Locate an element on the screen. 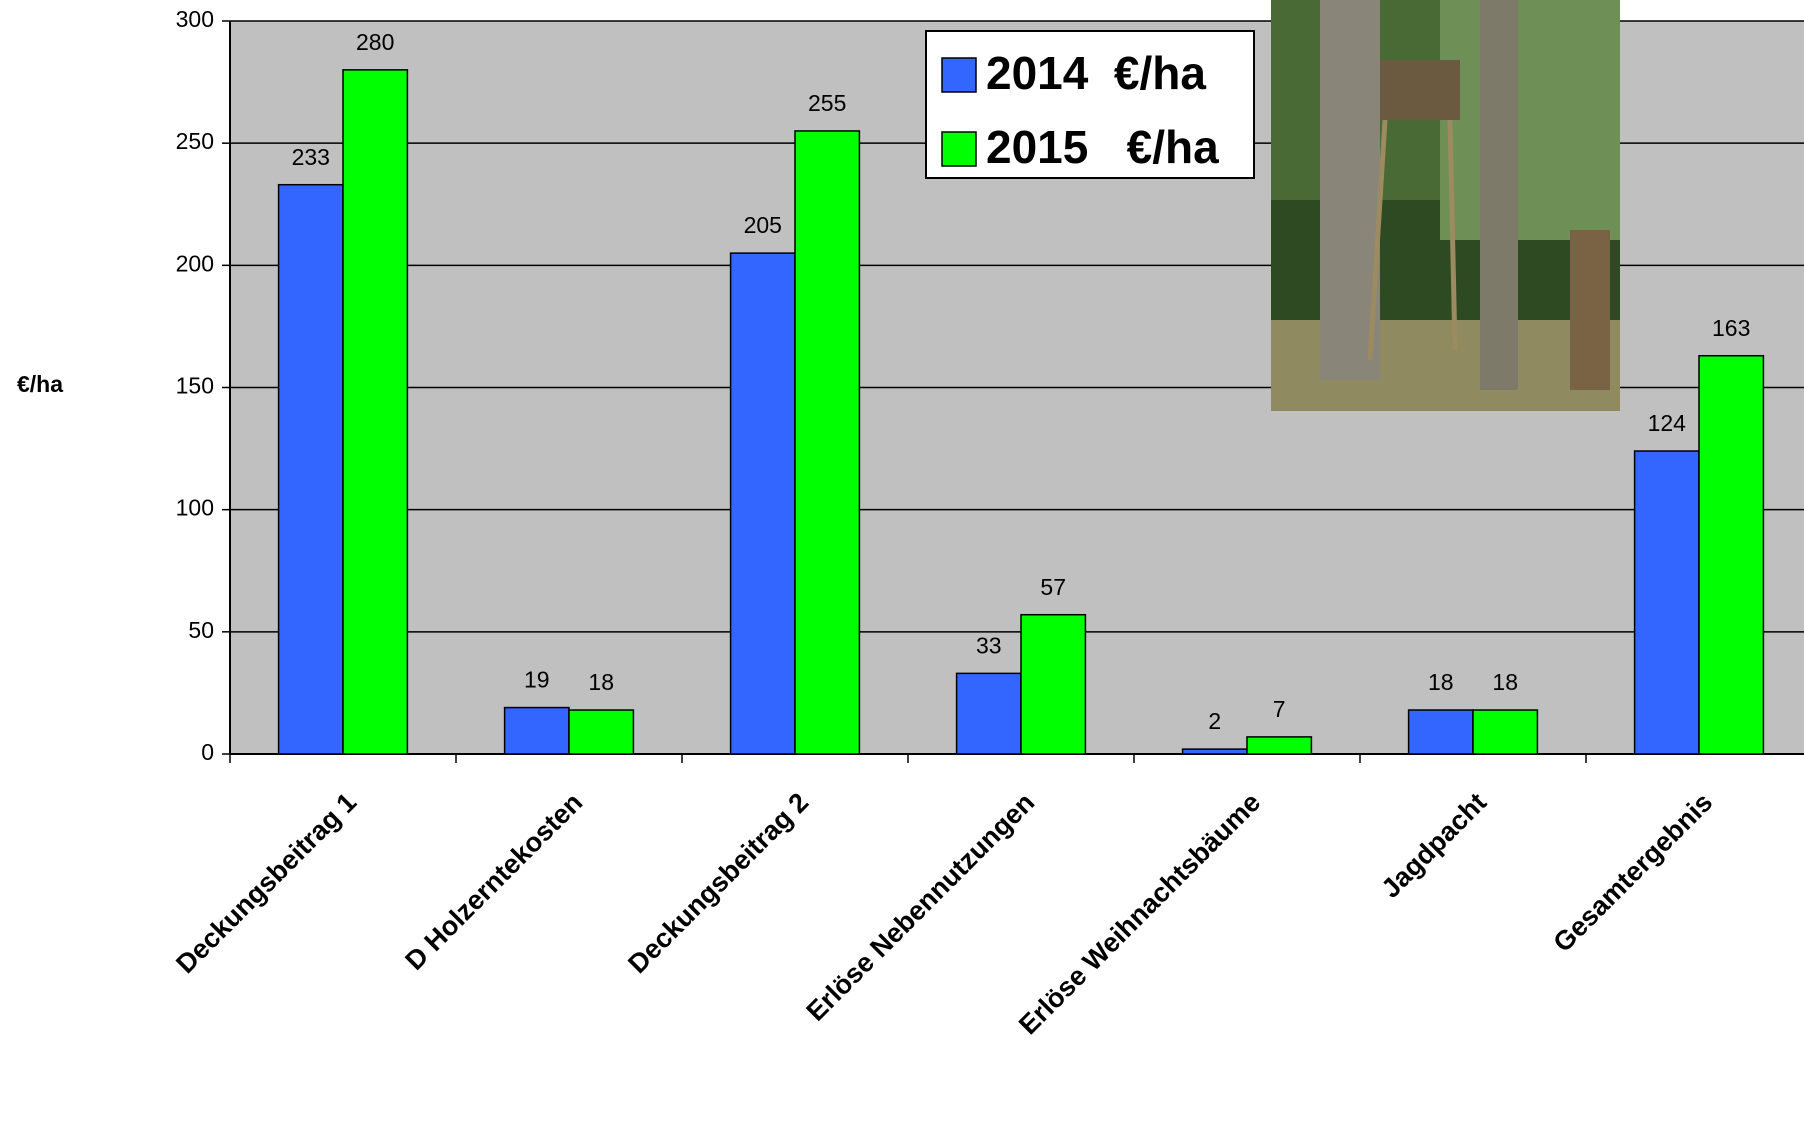 This screenshot has height=1122, width=1804. value-label: 163 is located at coordinates (1731, 328).